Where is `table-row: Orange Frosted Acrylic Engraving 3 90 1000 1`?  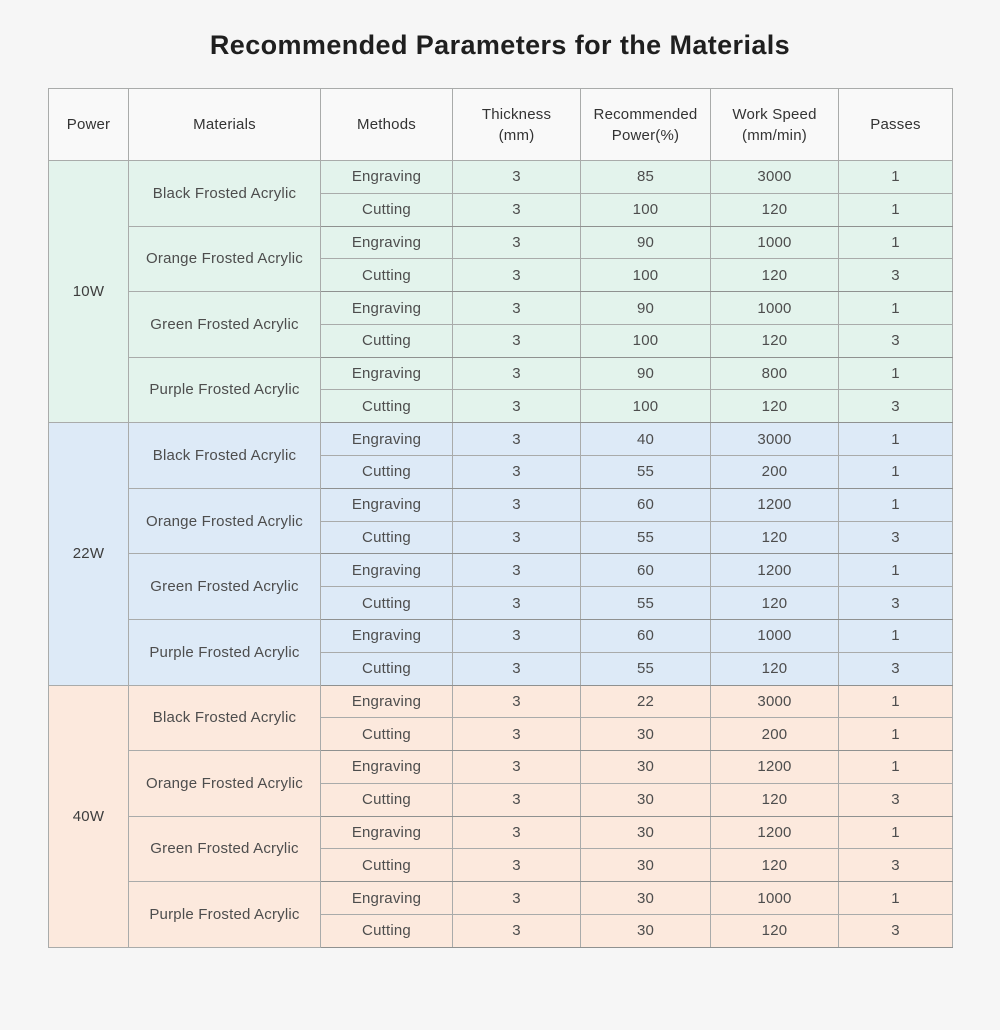
table-row: Orange Frosted Acrylic Engraving 3 90 1000 1 is located at coordinates (500, 259).